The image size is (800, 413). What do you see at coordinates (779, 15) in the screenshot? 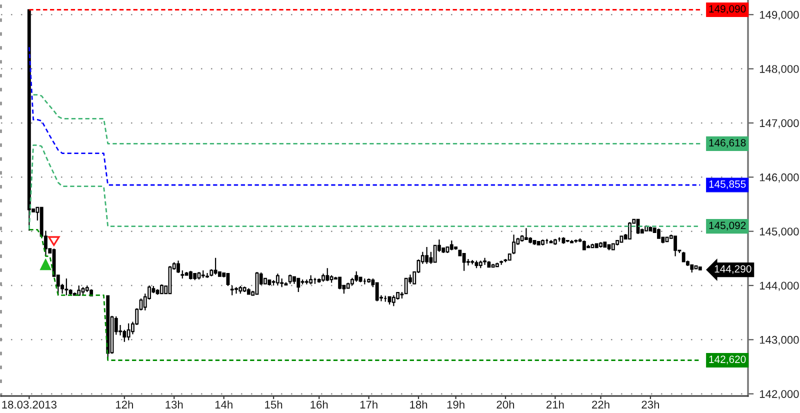
I see `y-tick-label: 149,000` at bounding box center [779, 15].